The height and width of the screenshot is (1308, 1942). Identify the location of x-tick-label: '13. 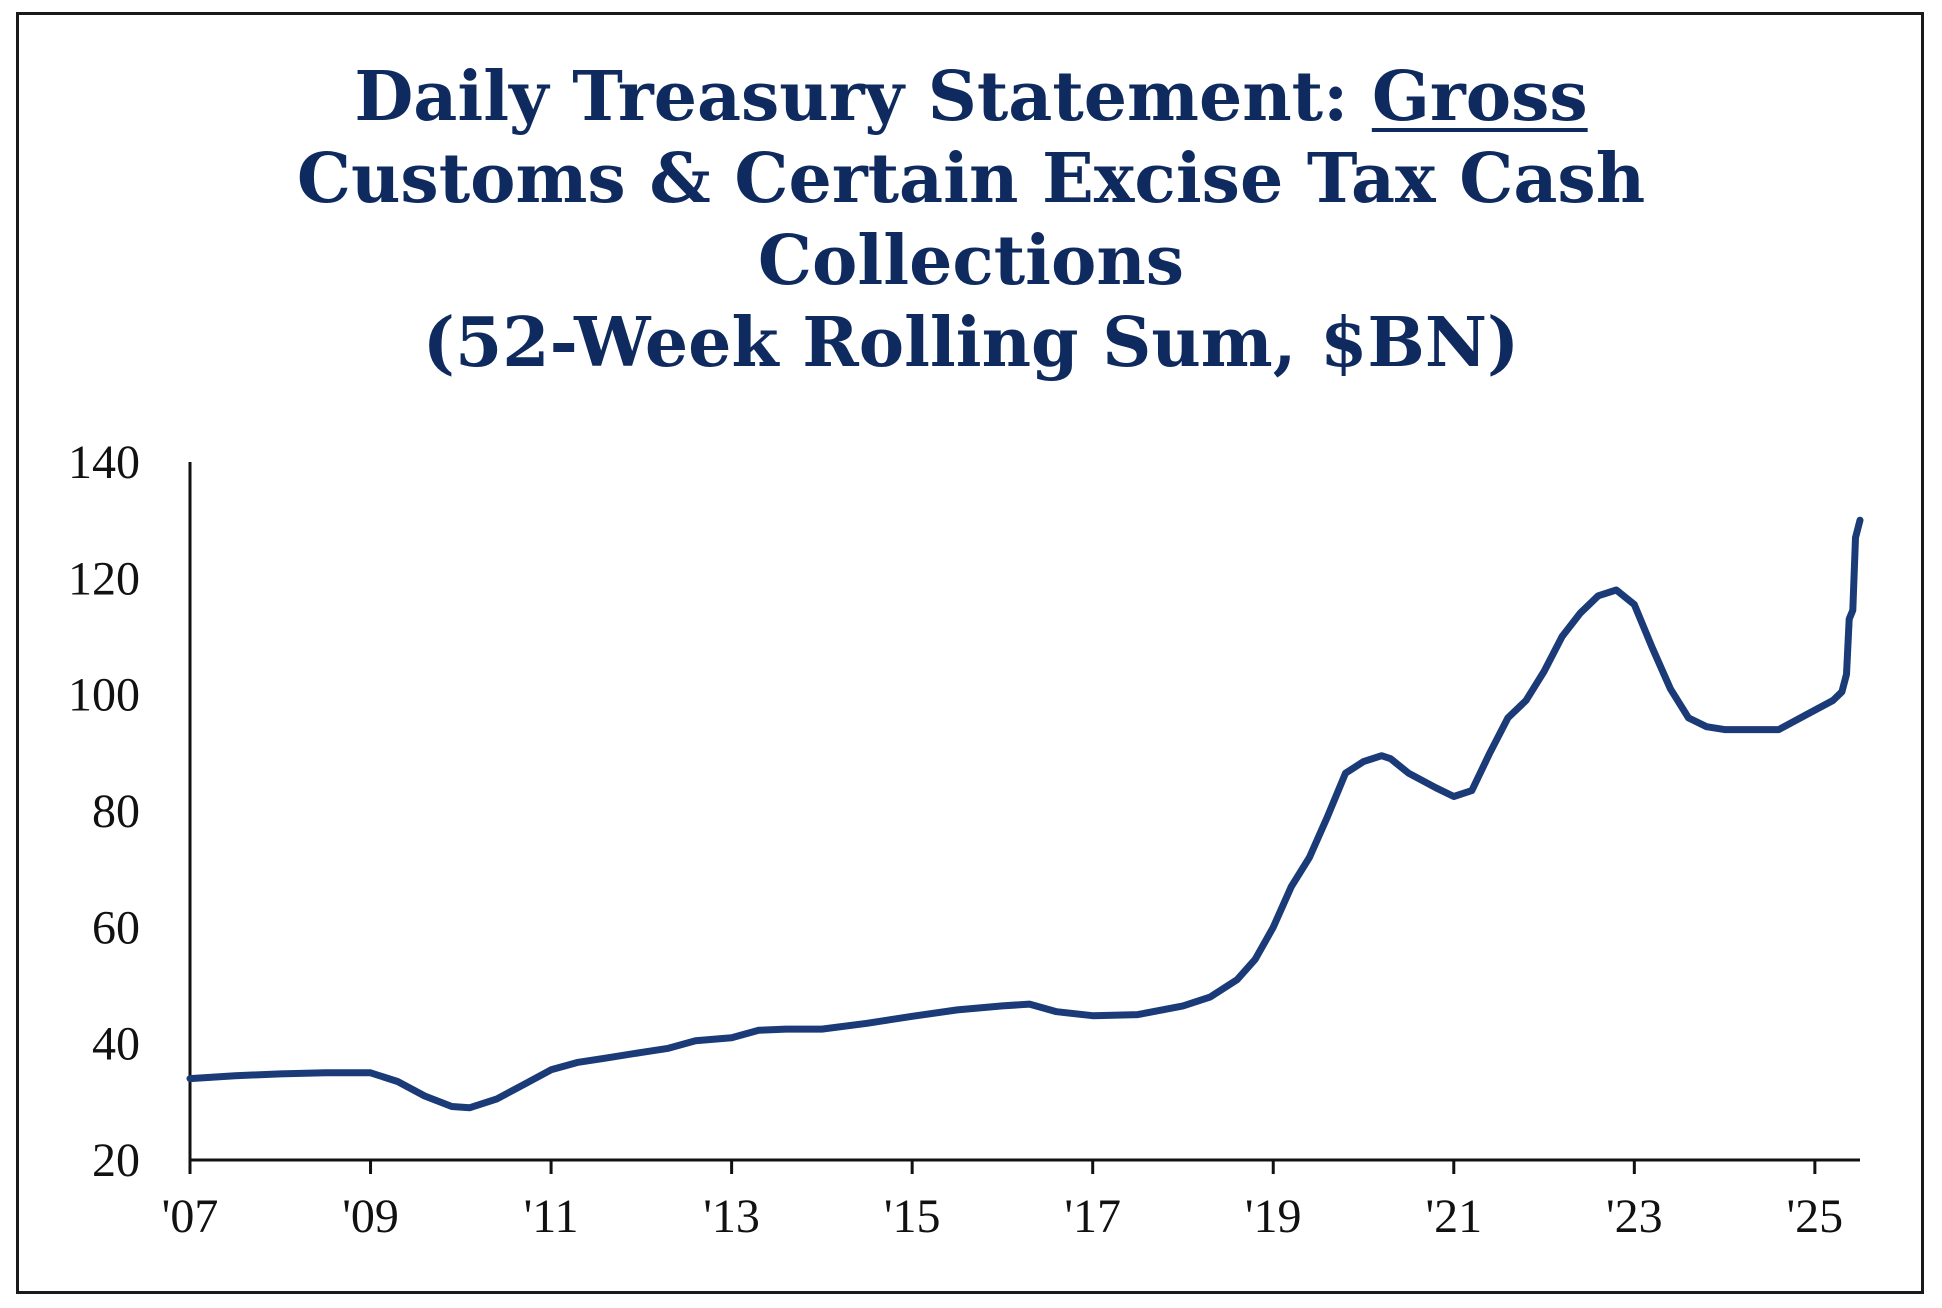
(731, 1216).